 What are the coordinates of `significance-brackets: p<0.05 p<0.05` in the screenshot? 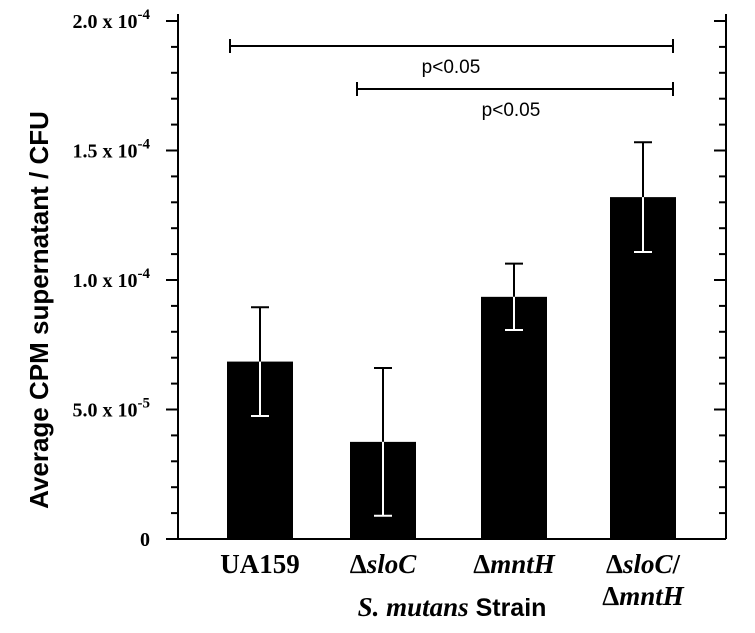 It's located at (451, 80).